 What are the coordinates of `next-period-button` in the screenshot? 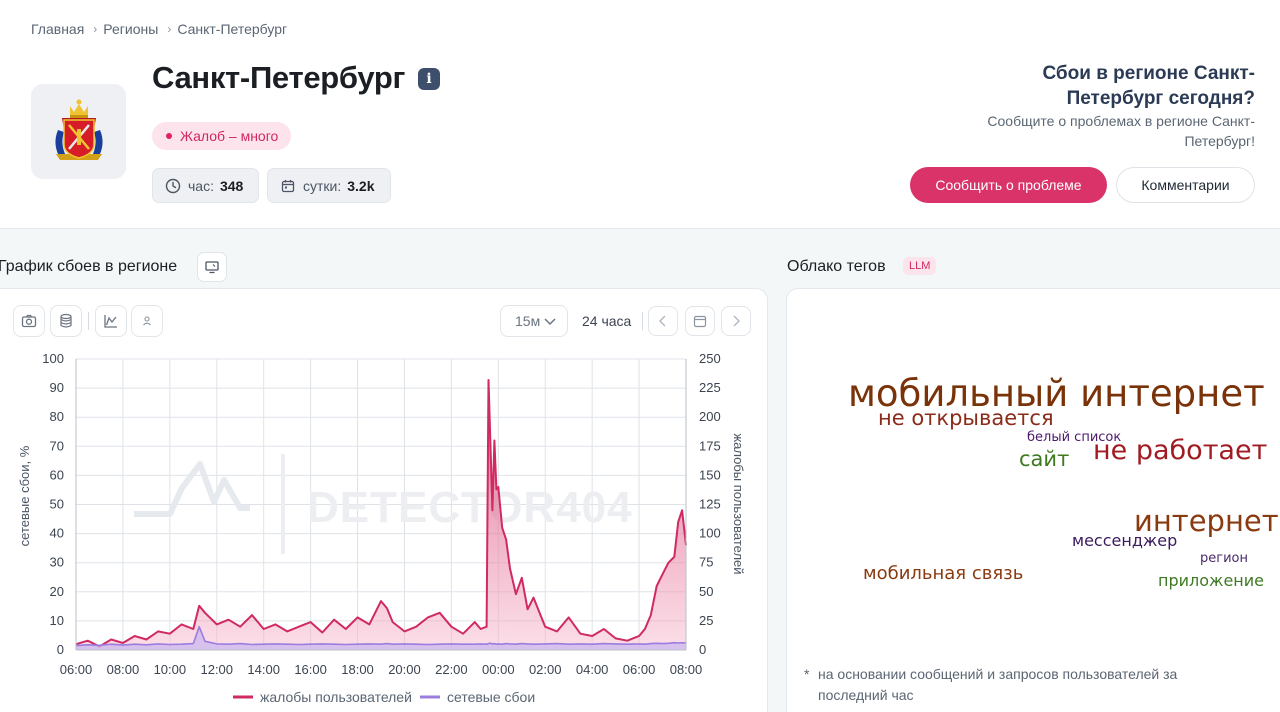 It's located at (736, 321).